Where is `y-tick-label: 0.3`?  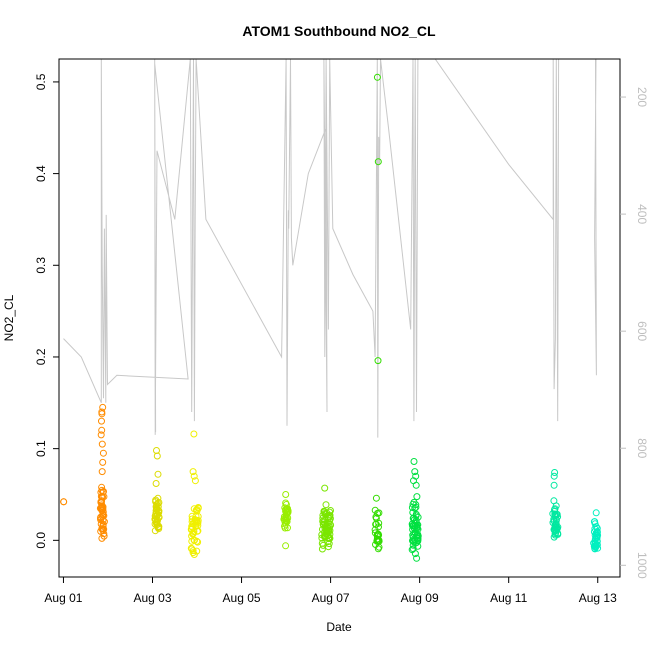 y-tick-label: 0.3 is located at coordinates (41, 265).